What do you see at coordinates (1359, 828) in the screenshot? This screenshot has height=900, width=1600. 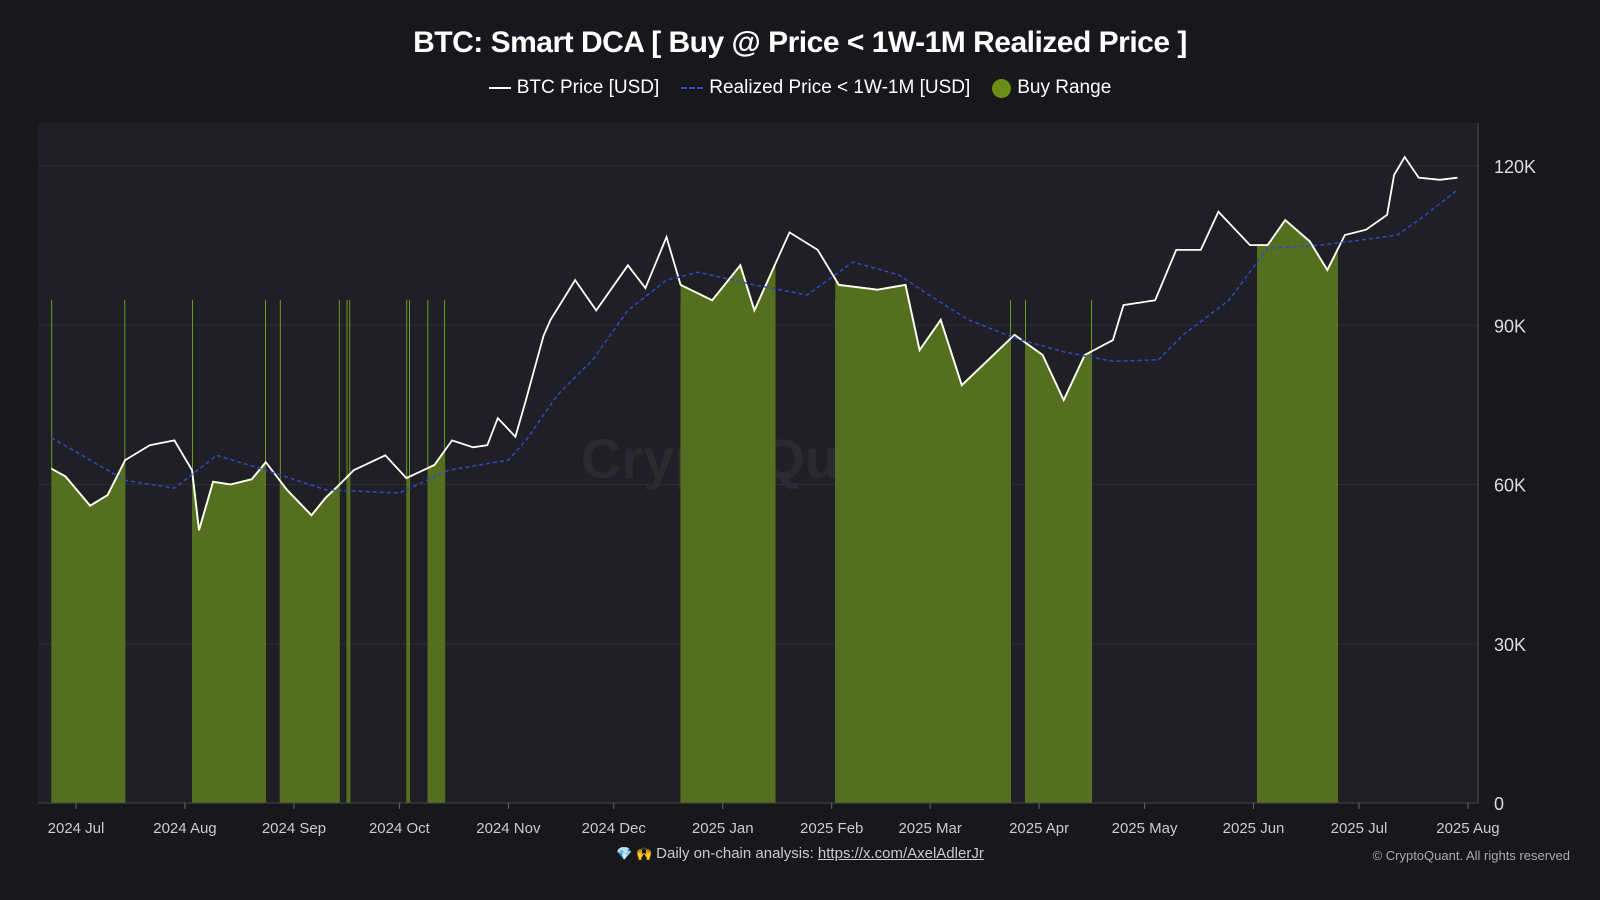 I see `x-tick-label: 2025 Jul` at bounding box center [1359, 828].